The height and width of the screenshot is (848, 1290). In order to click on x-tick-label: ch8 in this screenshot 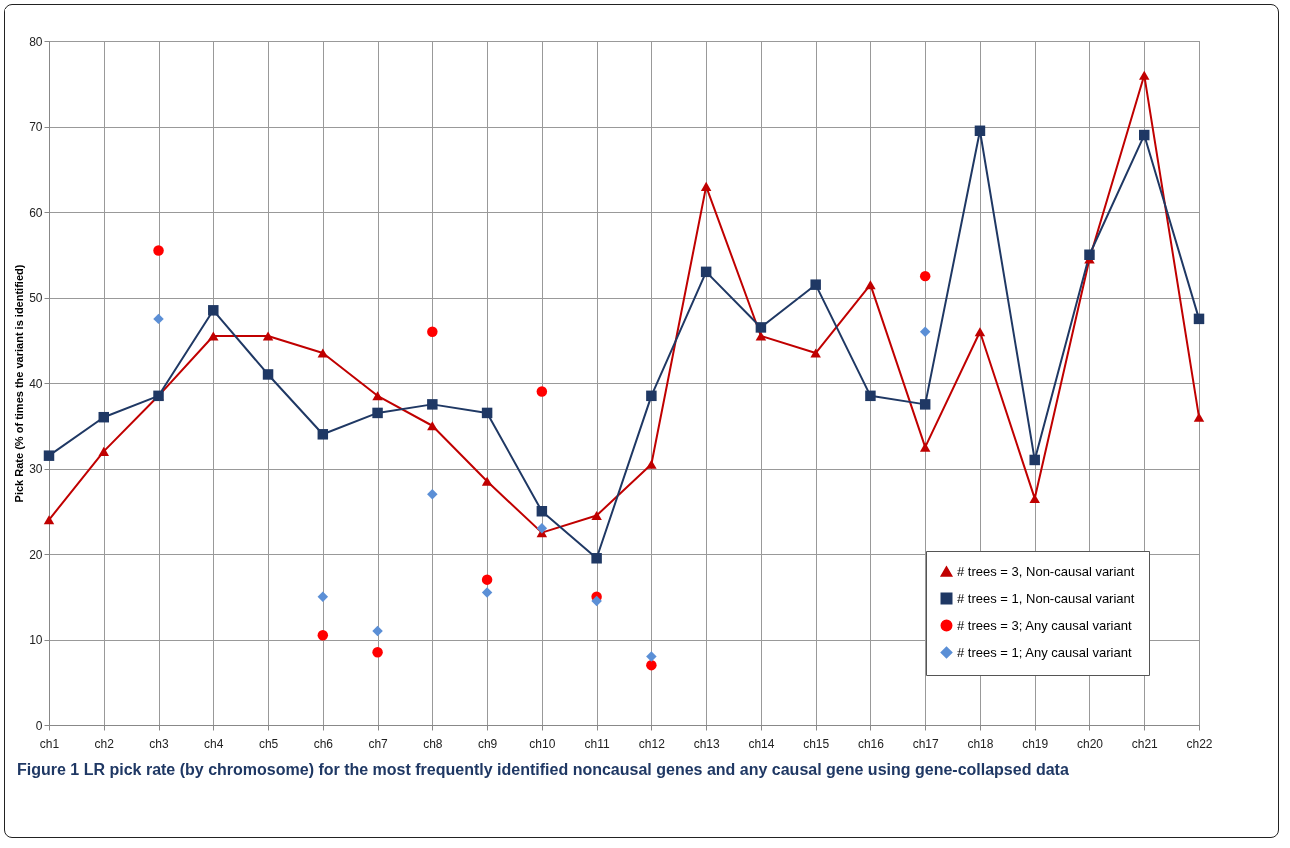, I will do `click(433, 743)`.